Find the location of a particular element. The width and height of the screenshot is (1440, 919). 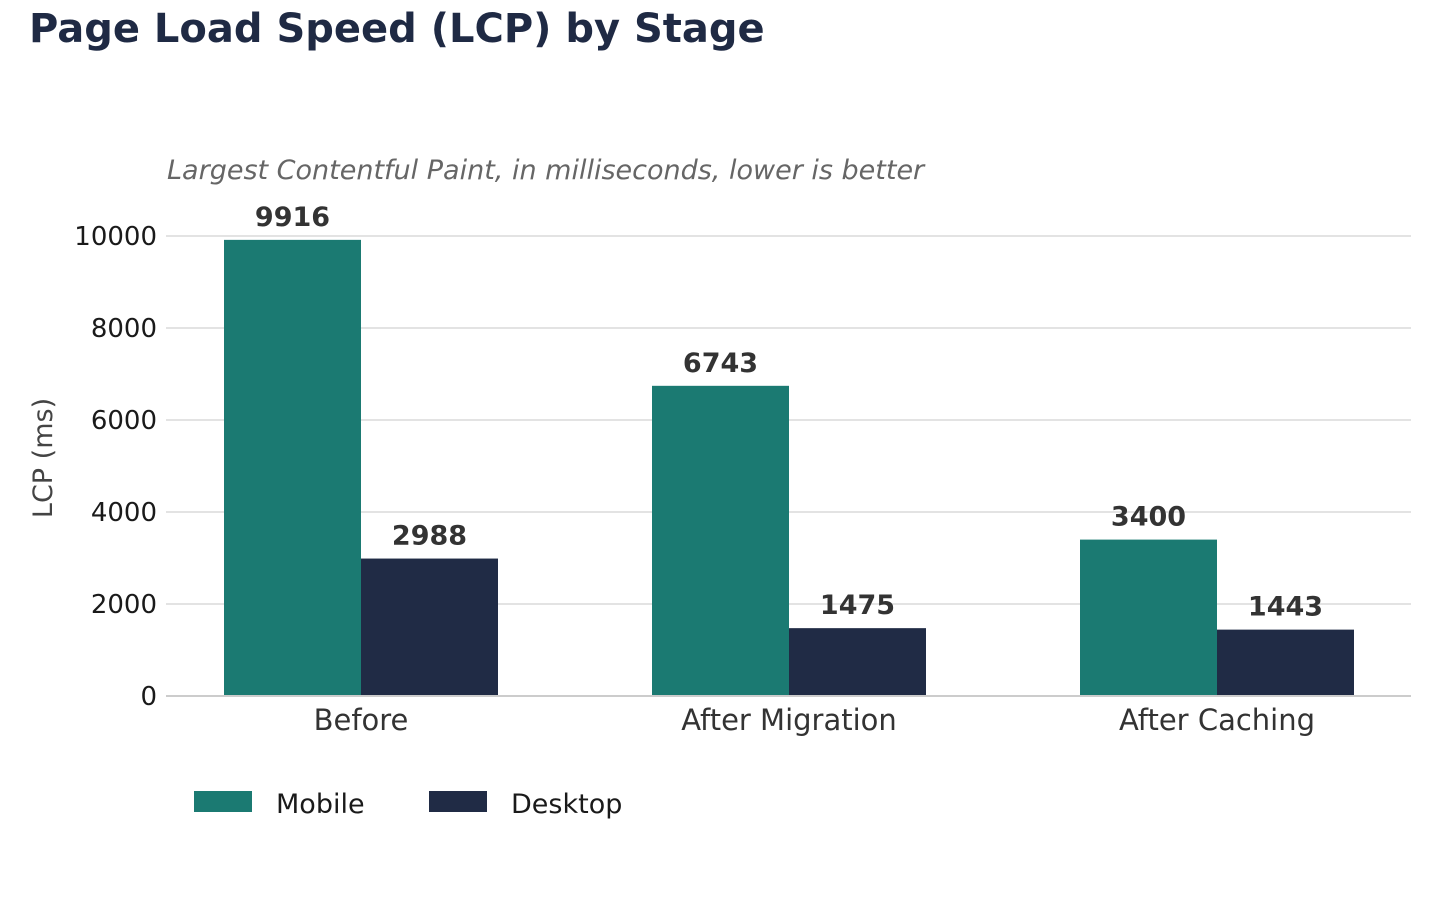

data-label: 3400 is located at coordinates (1148, 517).